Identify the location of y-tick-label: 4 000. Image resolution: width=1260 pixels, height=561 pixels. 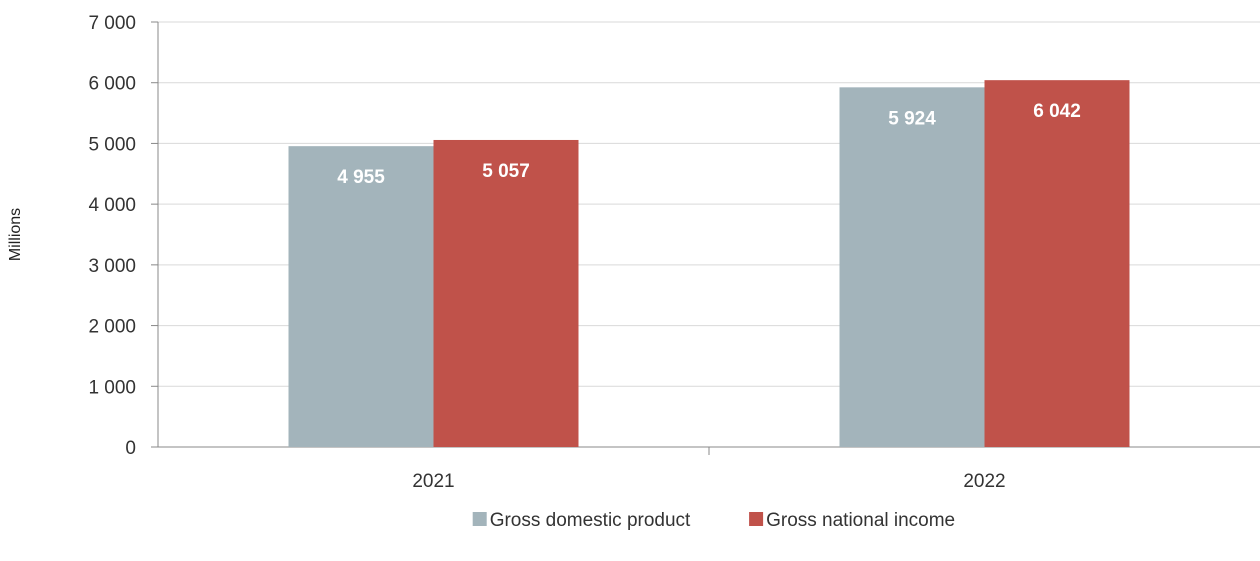
(112, 205).